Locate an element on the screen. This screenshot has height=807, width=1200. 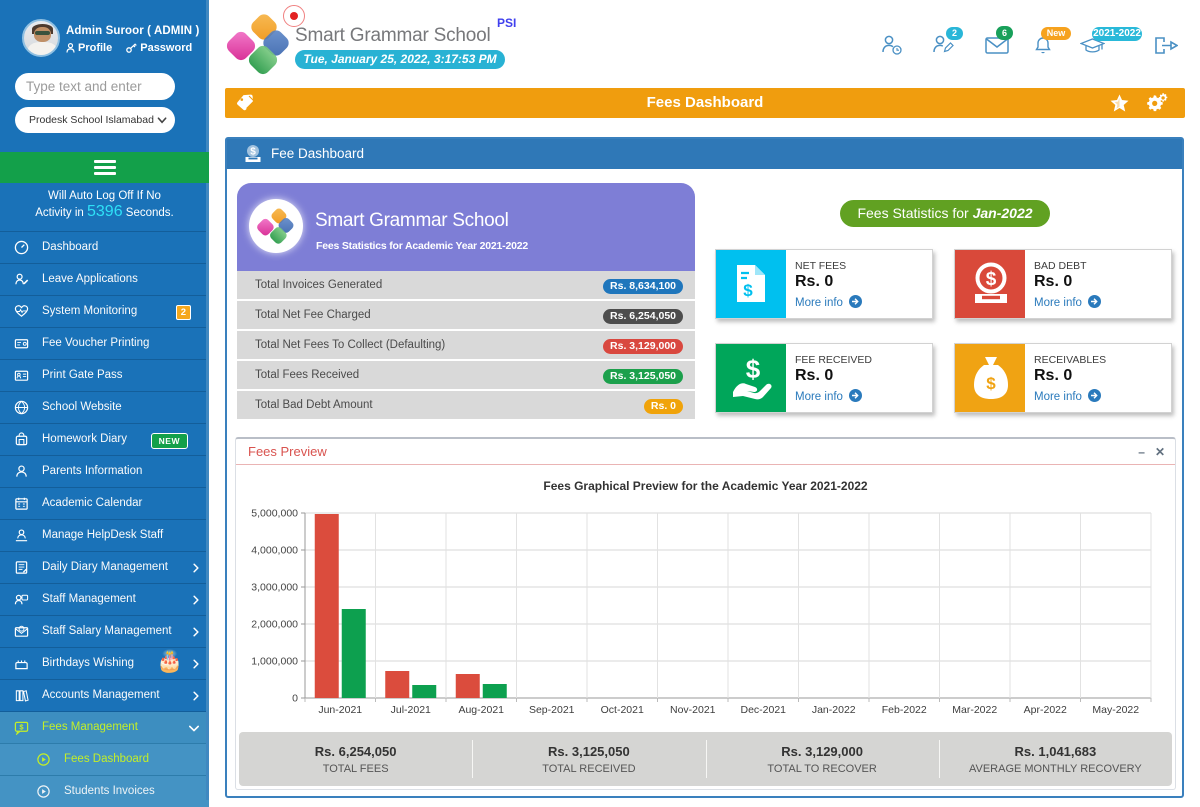
svg-text: Oct-2021 is located at coordinates (622, 710).